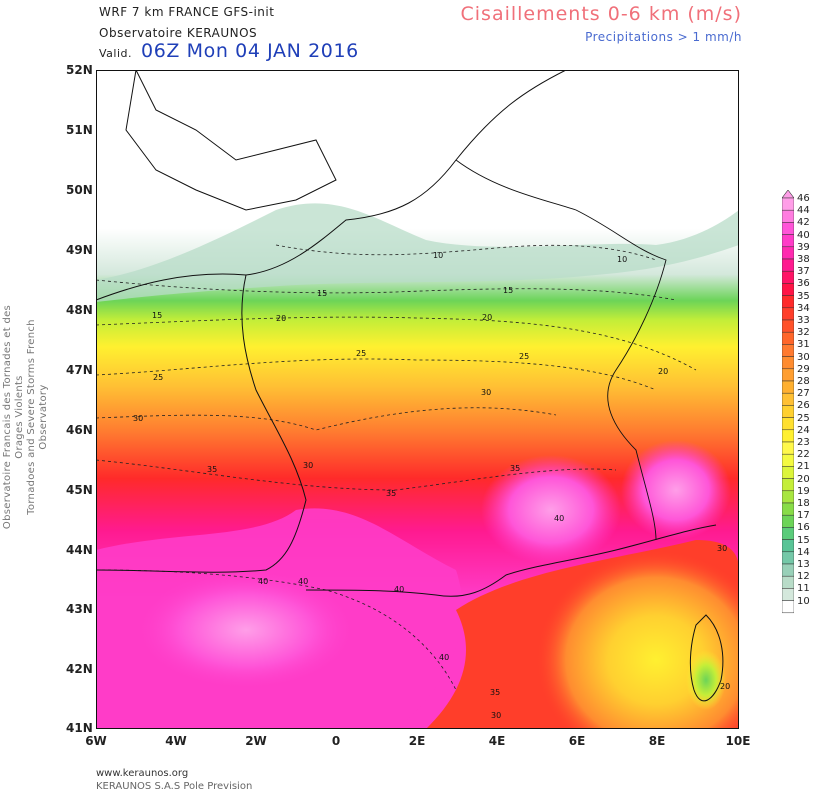 The height and width of the screenshot is (800, 834). I want to click on colorbar-label-12: 12, so click(803, 577).